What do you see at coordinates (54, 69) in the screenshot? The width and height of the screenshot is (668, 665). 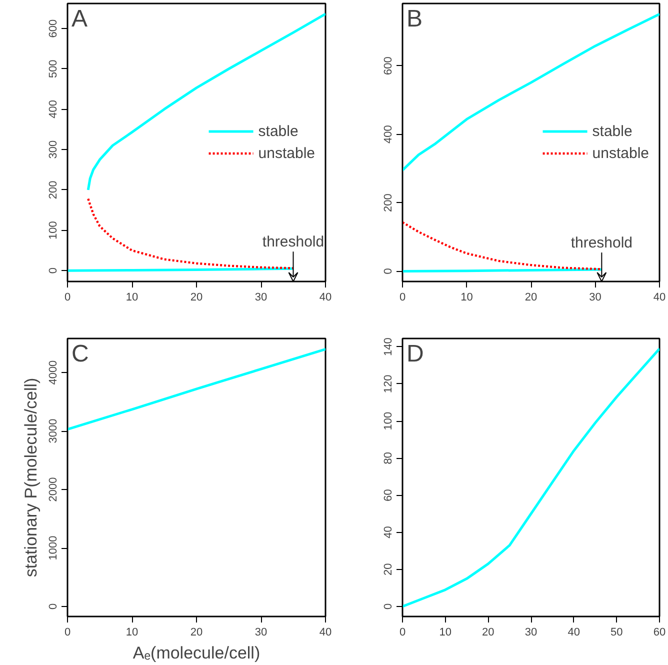 I see `y-tick-label: 500` at bounding box center [54, 69].